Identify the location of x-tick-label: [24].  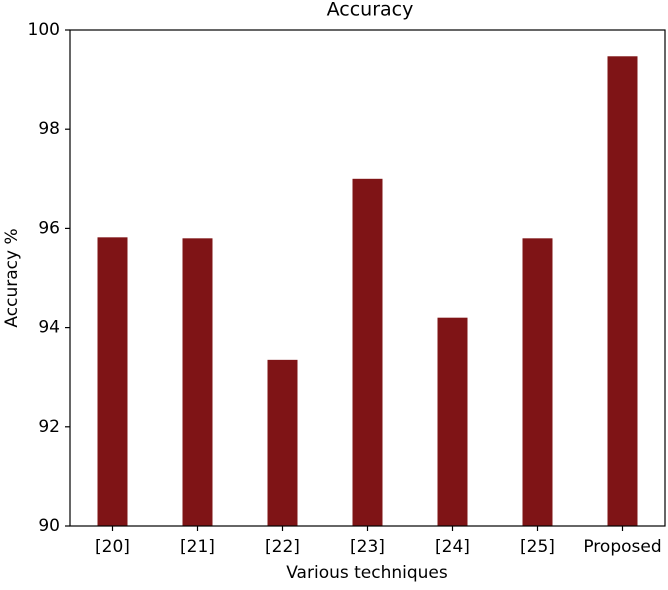
(452, 547).